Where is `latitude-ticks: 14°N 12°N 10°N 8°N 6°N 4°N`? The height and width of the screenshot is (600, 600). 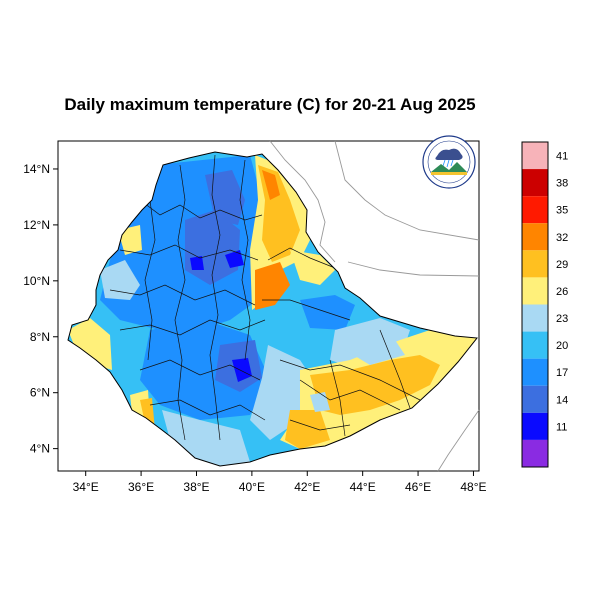 latitude-ticks: 14°N 12°N 10°N 8°N 6°N 4°N is located at coordinates (40, 309).